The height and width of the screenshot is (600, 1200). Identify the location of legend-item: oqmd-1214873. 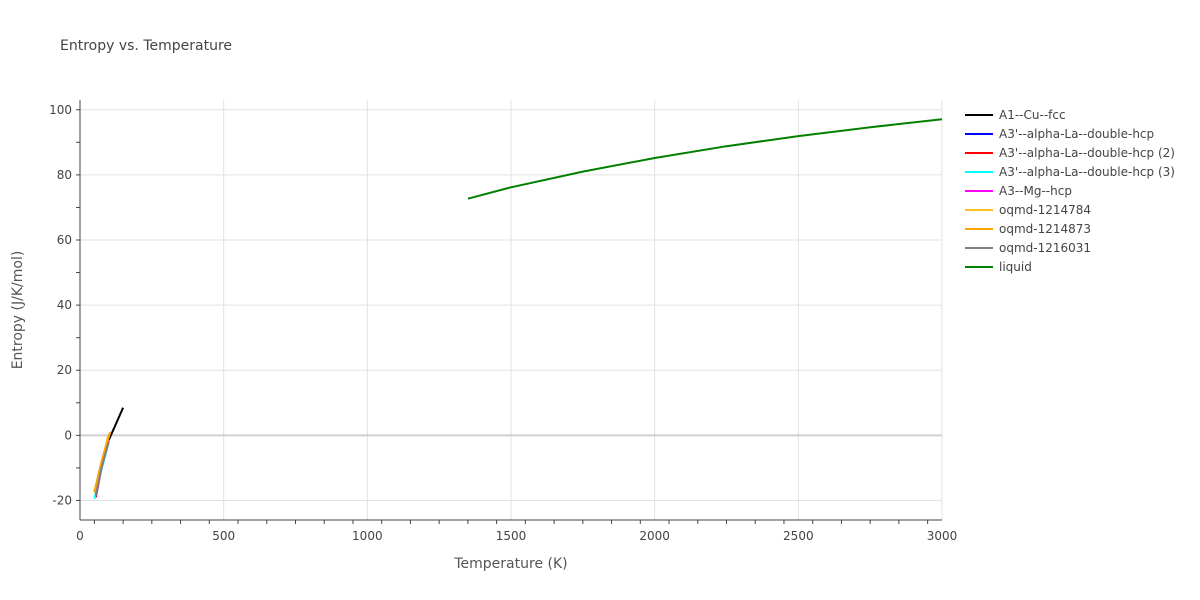
(1028, 229).